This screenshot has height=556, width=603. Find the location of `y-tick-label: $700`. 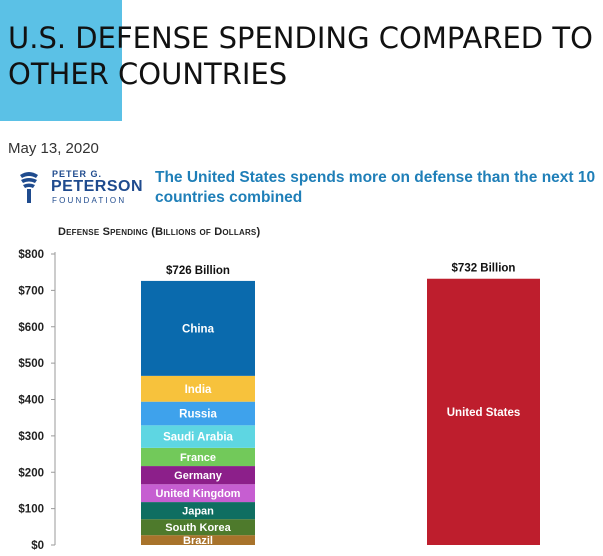

y-tick-label: $700 is located at coordinates (31, 291).